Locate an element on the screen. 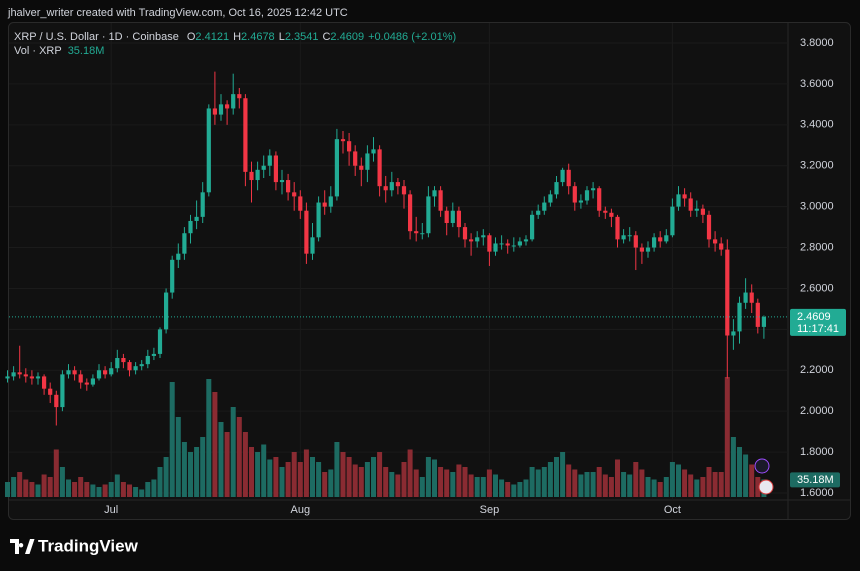  price-tag-value: 2.4609 is located at coordinates (814, 317).